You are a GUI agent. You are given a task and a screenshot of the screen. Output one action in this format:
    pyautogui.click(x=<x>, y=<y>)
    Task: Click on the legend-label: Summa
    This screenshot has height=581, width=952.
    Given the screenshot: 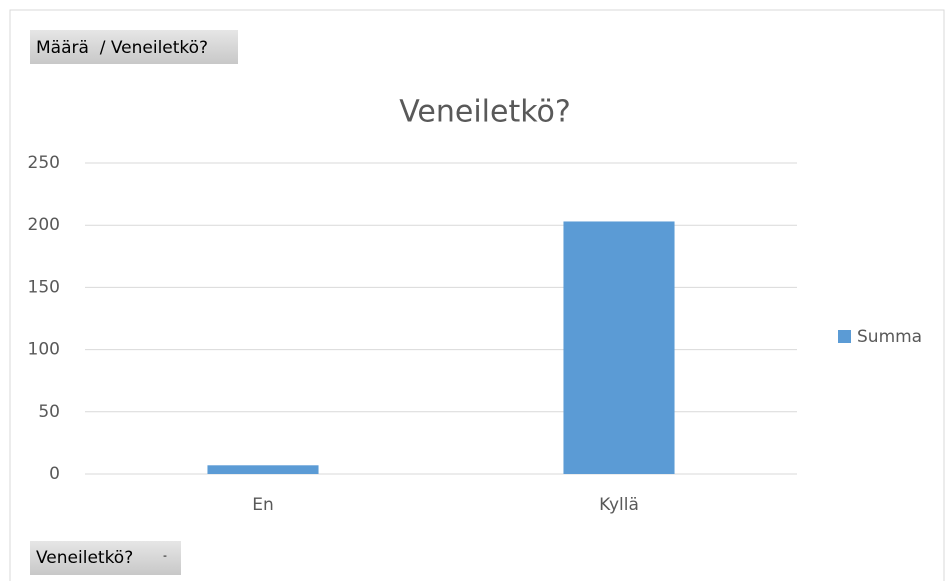 What is the action you would take?
    pyautogui.click(x=889, y=337)
    